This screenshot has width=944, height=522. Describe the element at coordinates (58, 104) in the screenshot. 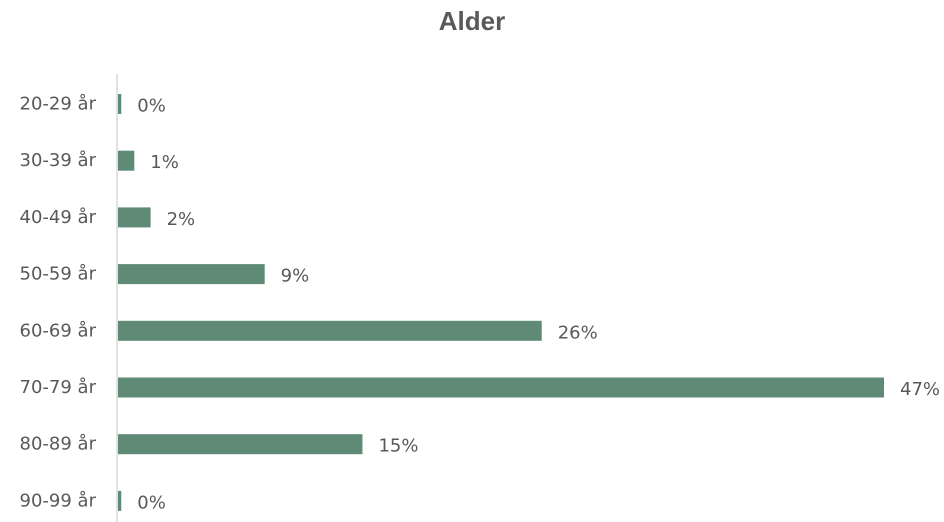

I see `category-label: 20-29 år` at that location.